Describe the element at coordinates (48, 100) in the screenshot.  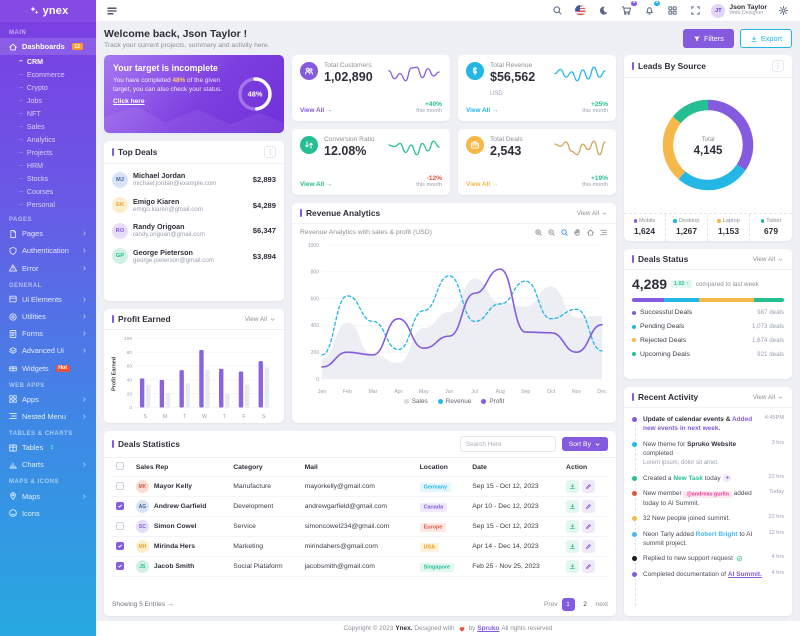
I see `sidebar-subitem-jobs: – Jobs` at that location.